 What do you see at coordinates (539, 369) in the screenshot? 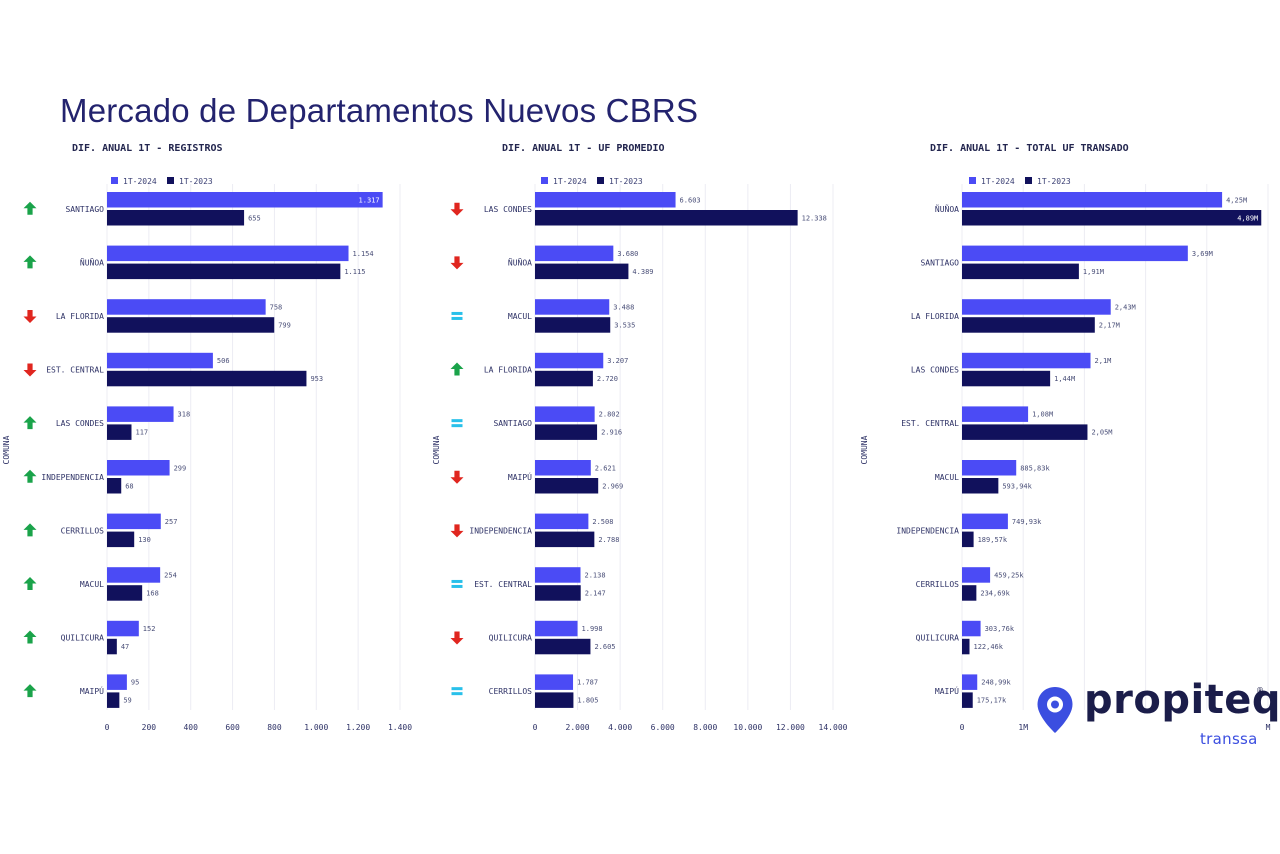
I see `category-row: LA FLORIDA 3.207 2.720` at bounding box center [539, 369].